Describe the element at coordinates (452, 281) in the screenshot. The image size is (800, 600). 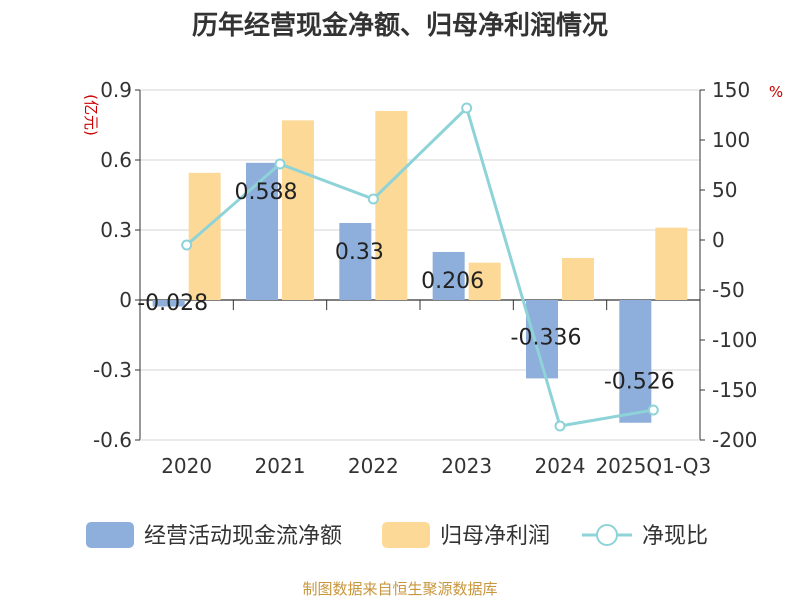
I see `data-label-operating-cash-flow: 0.206` at that location.